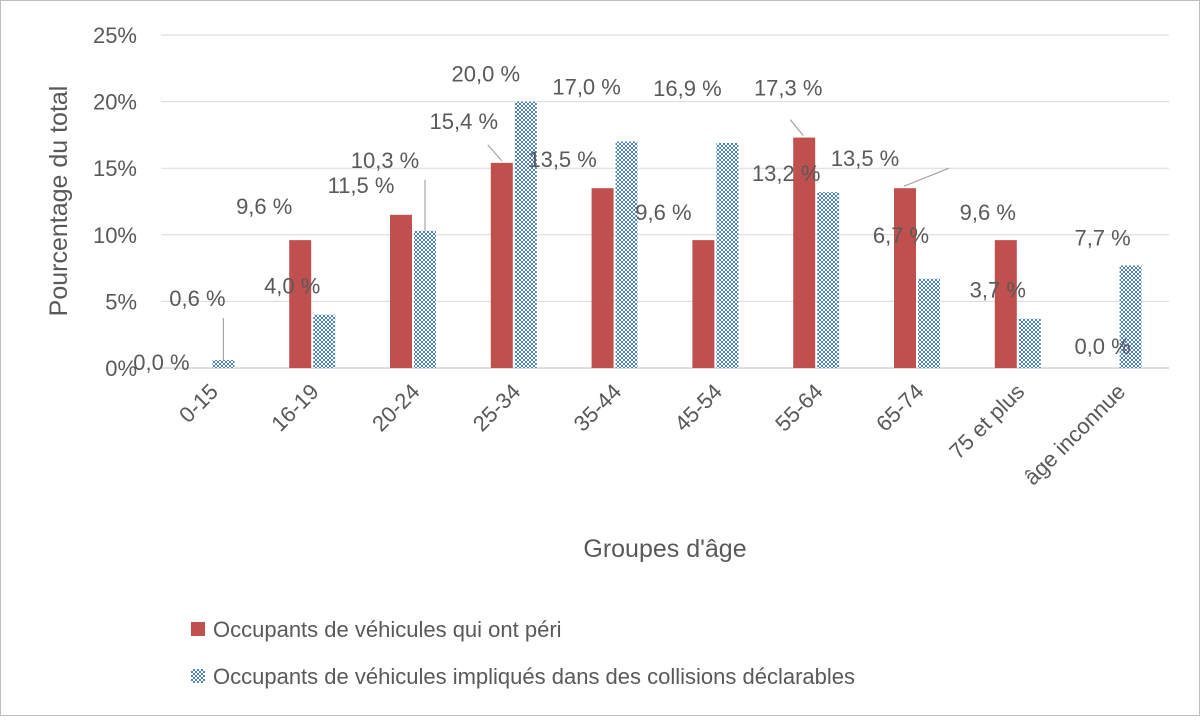 The image size is (1200, 720). What do you see at coordinates (786, 173) in the screenshot?
I see `data-label-series-2: 13,2 %` at bounding box center [786, 173].